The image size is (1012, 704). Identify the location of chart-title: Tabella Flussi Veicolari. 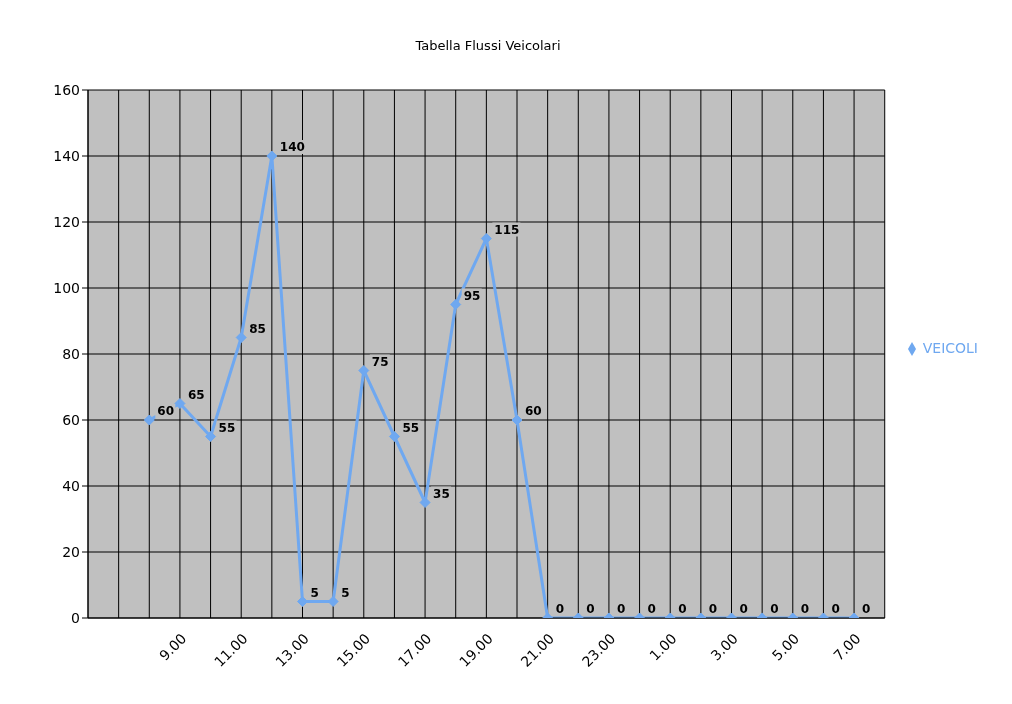
(488, 45).